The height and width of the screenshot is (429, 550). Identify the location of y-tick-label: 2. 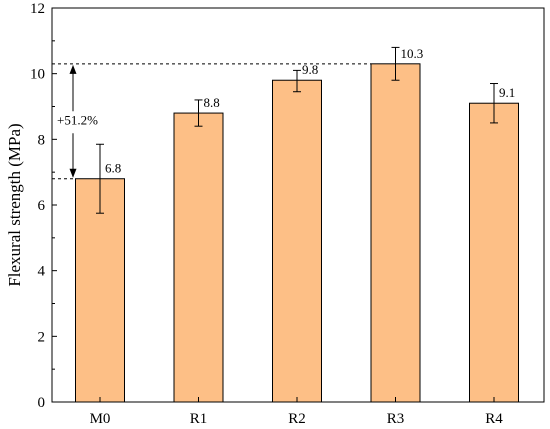
(42, 337).